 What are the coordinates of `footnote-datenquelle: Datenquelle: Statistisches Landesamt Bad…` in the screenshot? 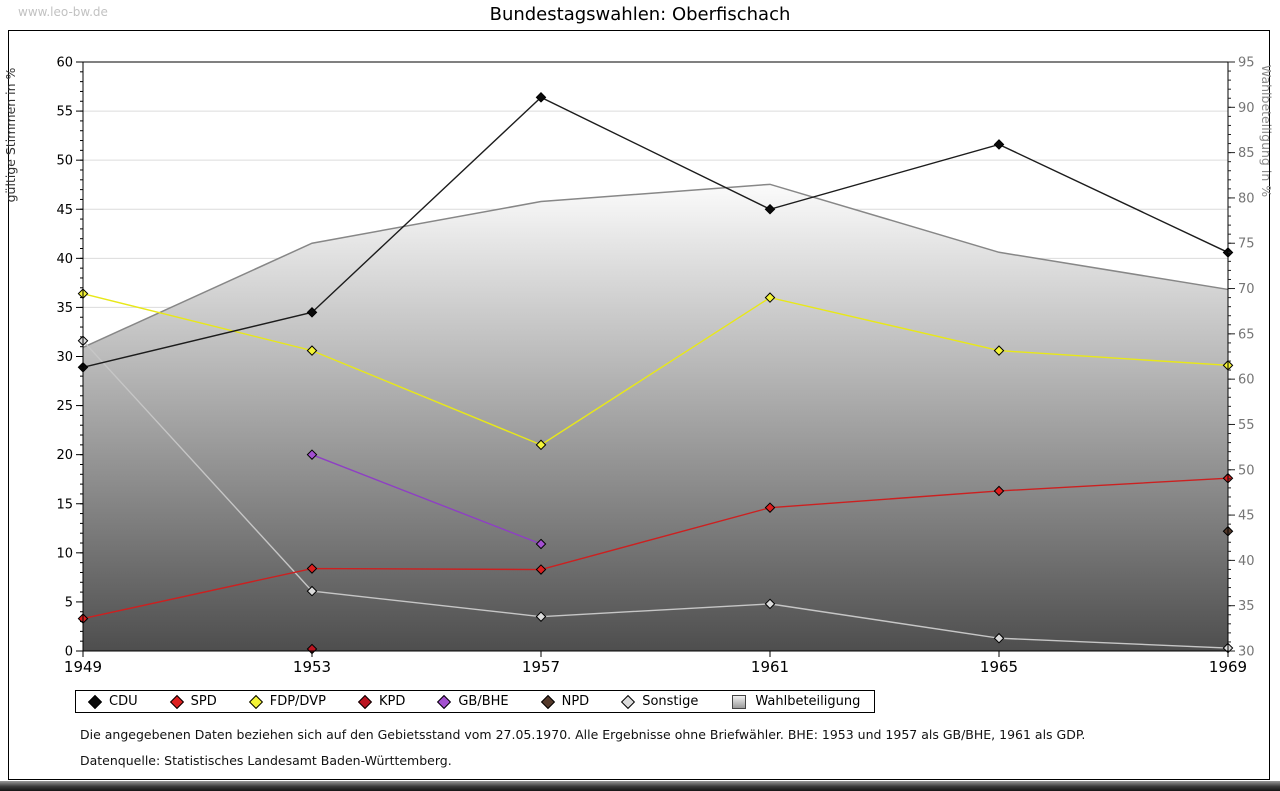 It's located at (266, 760).